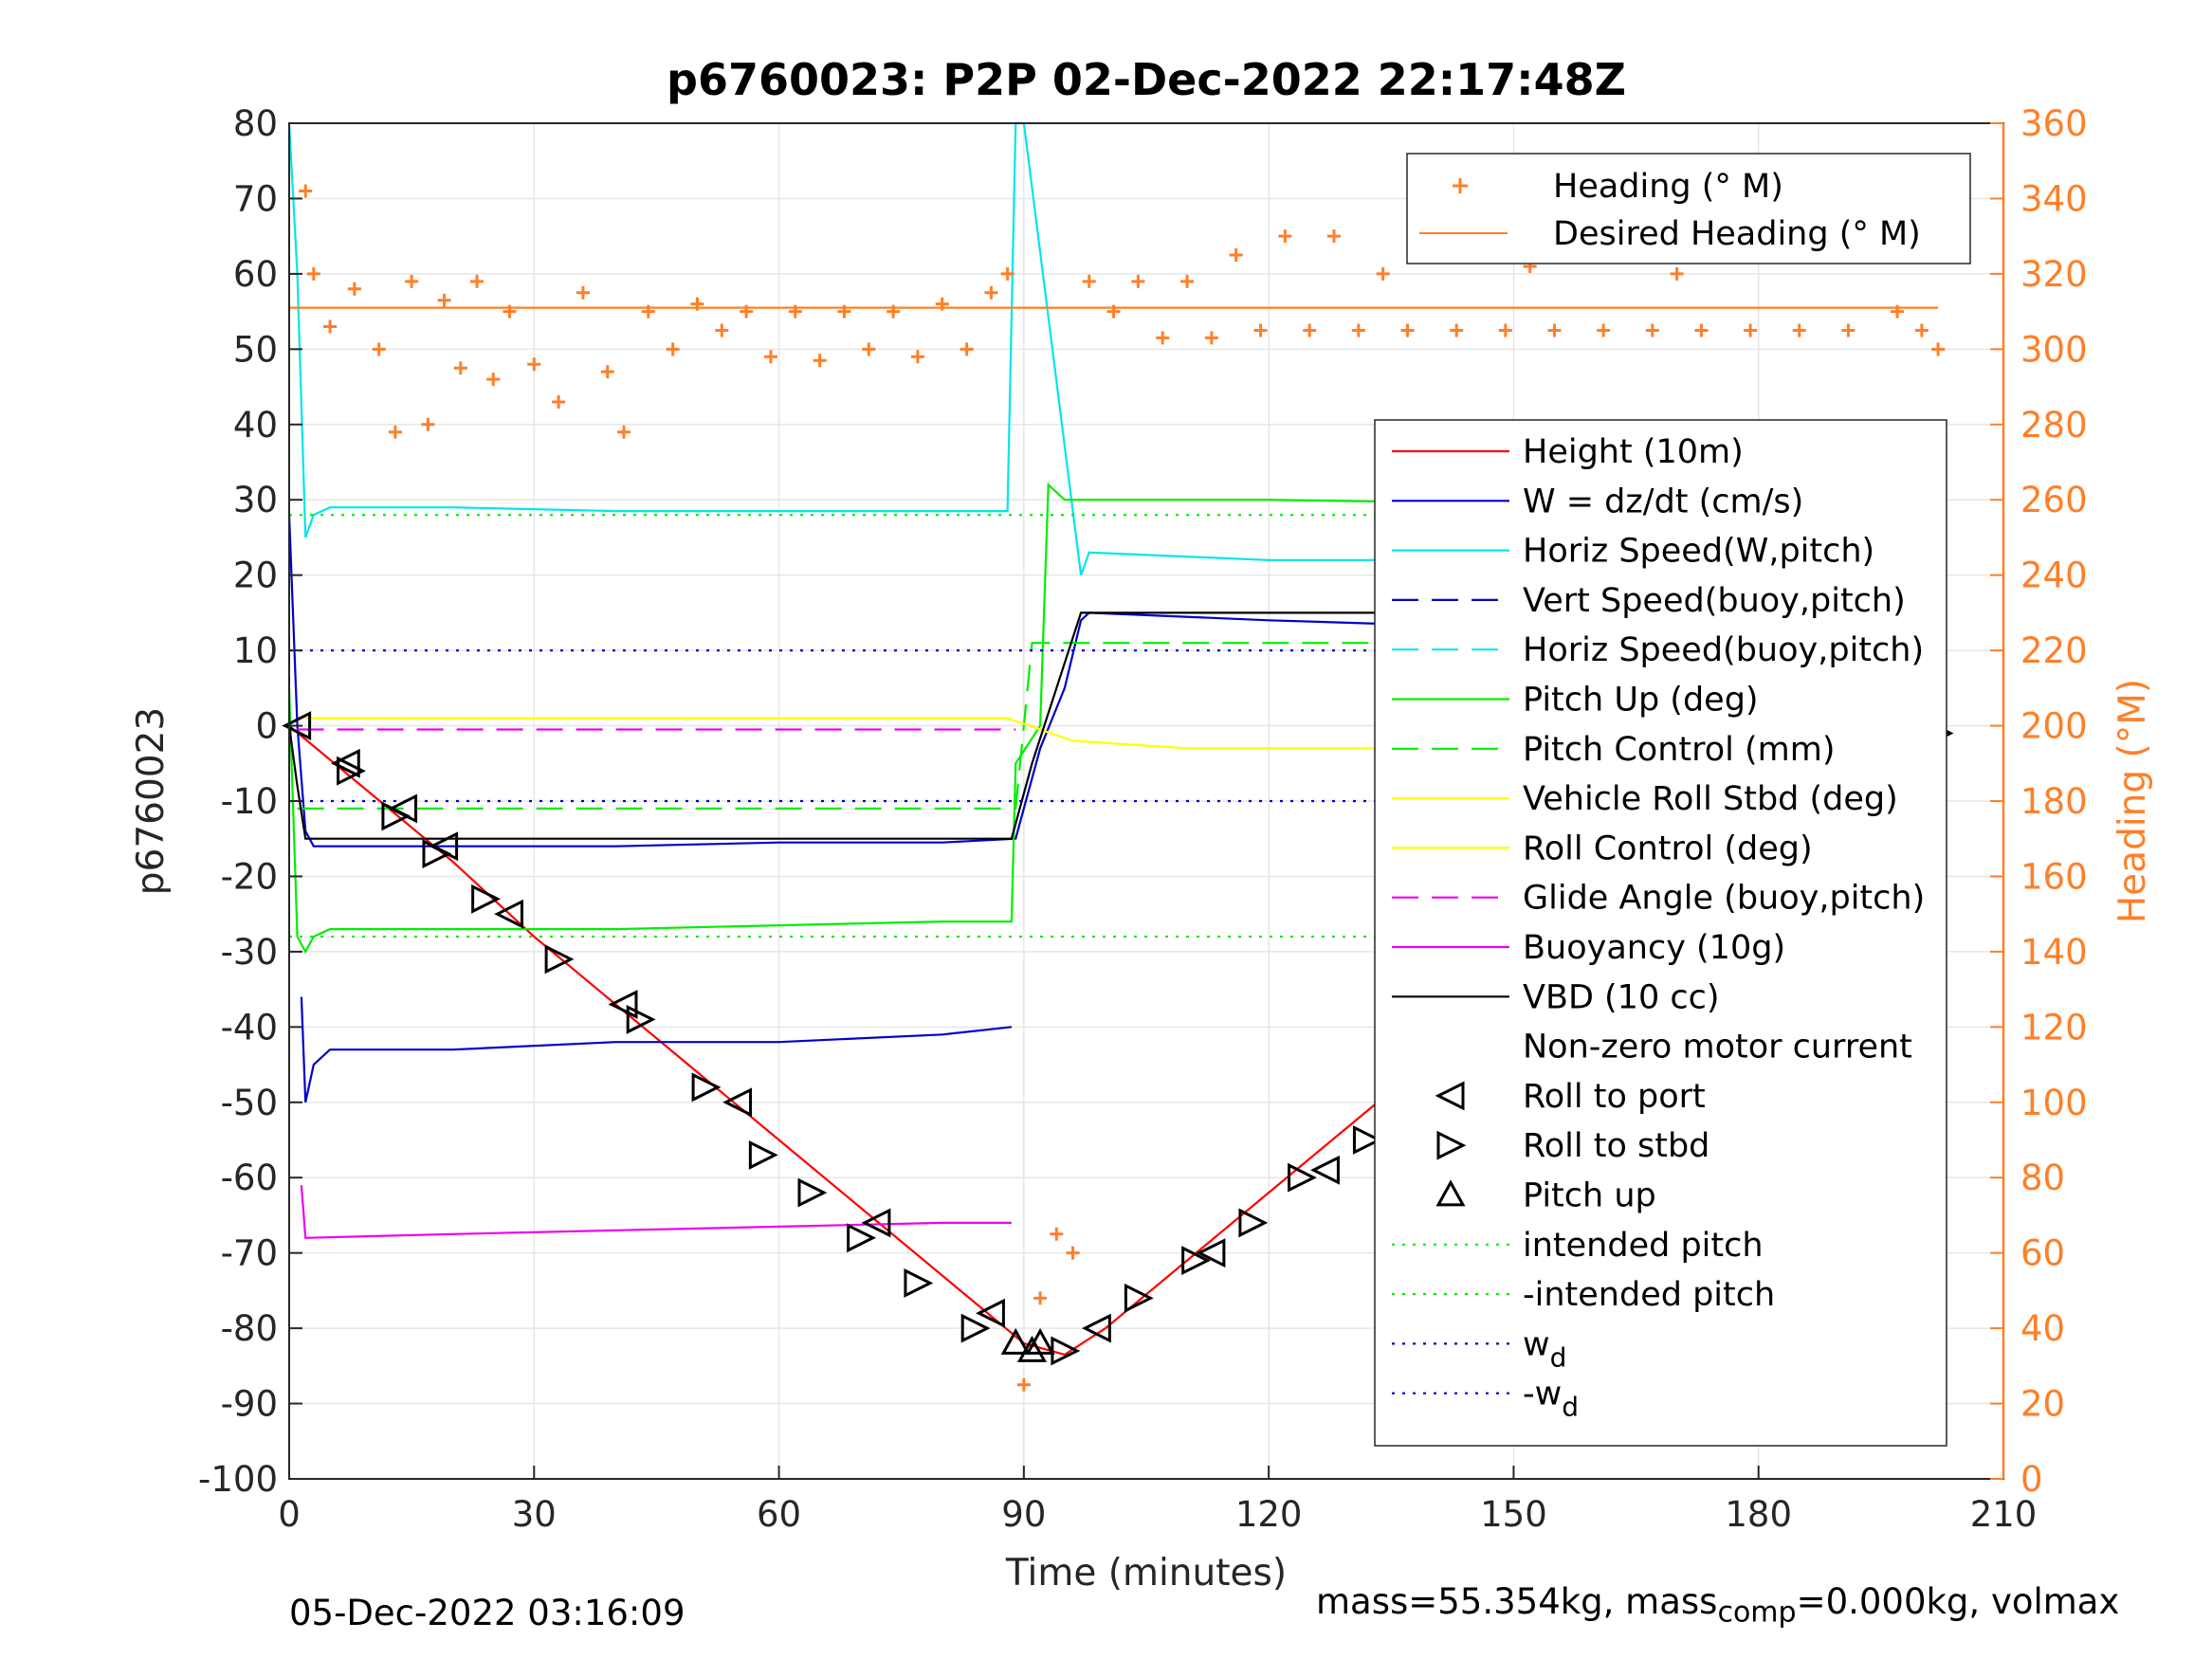  Describe the element at coordinates (1614, 1097) in the screenshot. I see `legend-right-label: Roll to port` at that location.